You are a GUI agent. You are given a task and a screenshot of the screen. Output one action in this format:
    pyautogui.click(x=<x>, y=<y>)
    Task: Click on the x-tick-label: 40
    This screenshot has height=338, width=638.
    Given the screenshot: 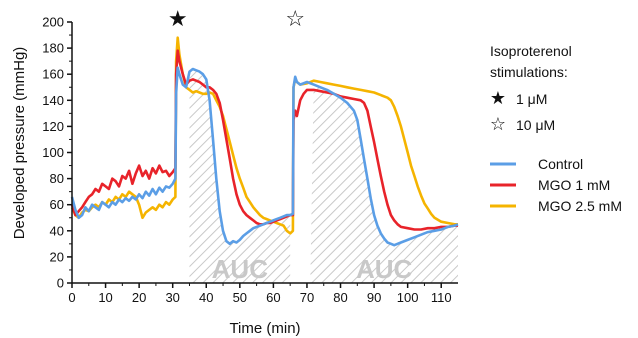 What is the action you would take?
    pyautogui.click(x=206, y=297)
    